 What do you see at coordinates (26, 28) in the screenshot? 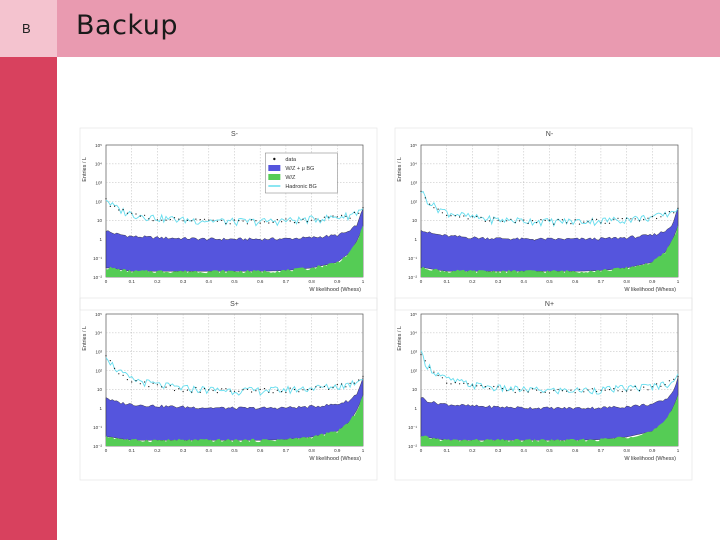
I see `slide-marker: B` at bounding box center [26, 28].